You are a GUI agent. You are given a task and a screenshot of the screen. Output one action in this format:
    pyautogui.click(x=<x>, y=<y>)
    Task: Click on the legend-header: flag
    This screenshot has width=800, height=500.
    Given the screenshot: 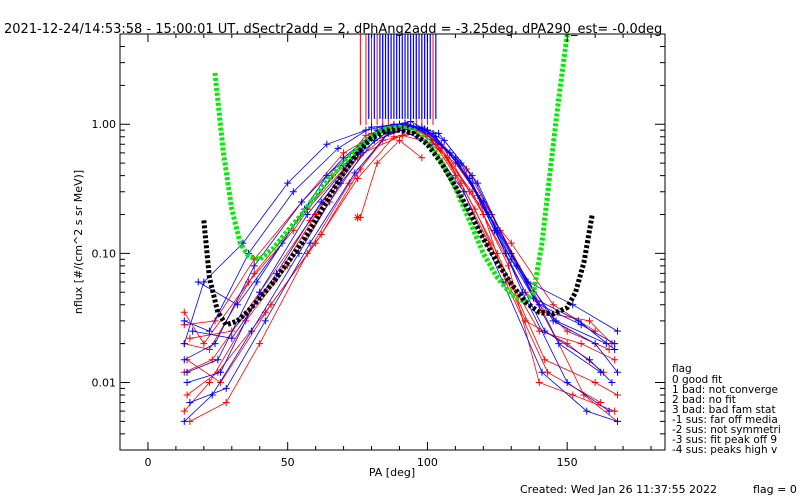 What is the action you would take?
    pyautogui.click(x=682, y=369)
    